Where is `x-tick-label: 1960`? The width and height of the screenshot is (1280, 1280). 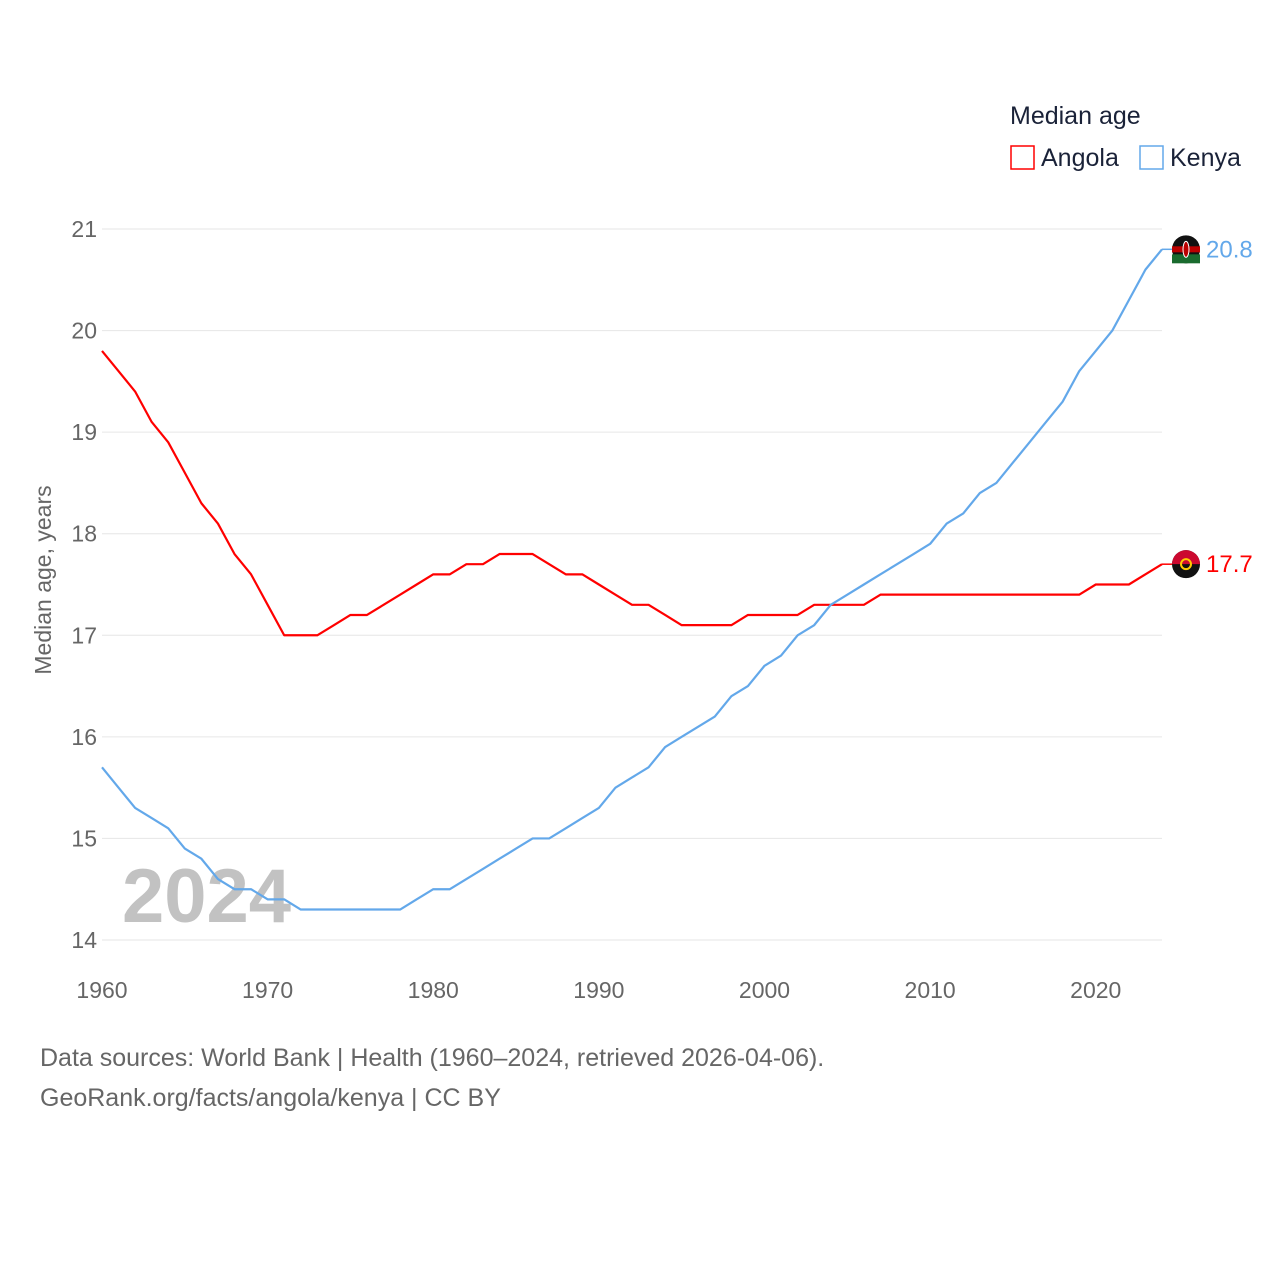
x-tick-label: 1960 is located at coordinates (101, 990).